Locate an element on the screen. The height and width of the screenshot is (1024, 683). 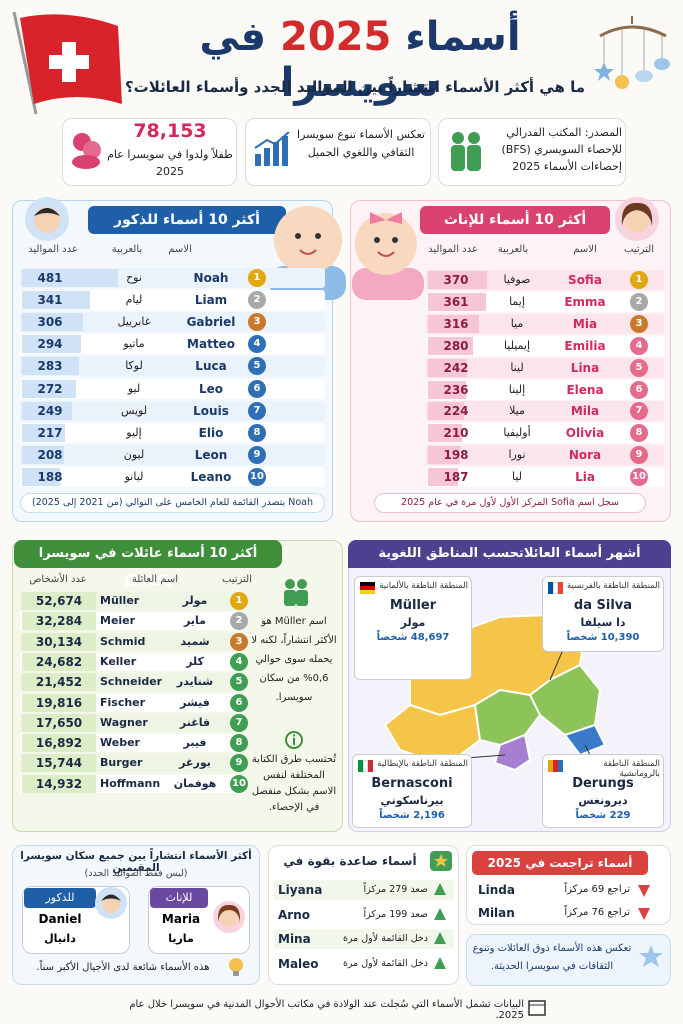
name: Lia is located at coordinates (585, 477).